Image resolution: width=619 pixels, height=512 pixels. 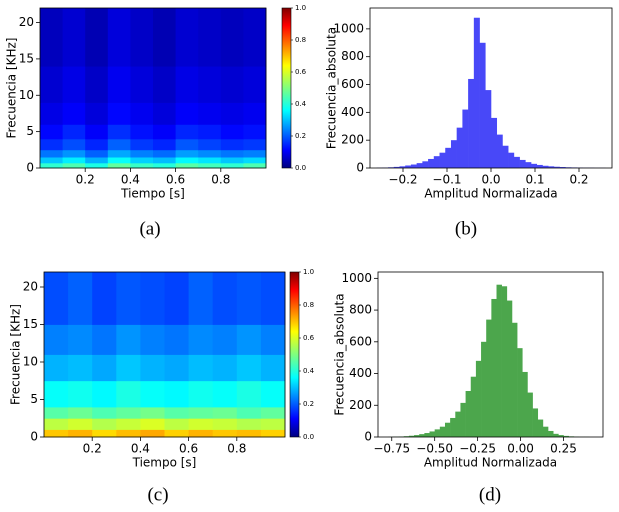 I want to click on x-tick-label: 0.1, so click(x=534, y=180).